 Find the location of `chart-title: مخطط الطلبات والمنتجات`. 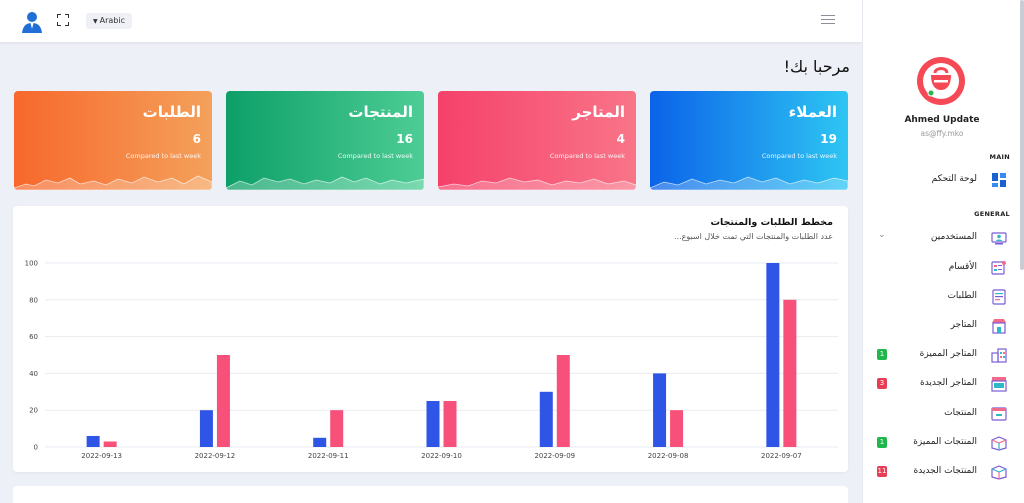

chart-title: مخطط الطلبات والمنتجات is located at coordinates (771, 222).